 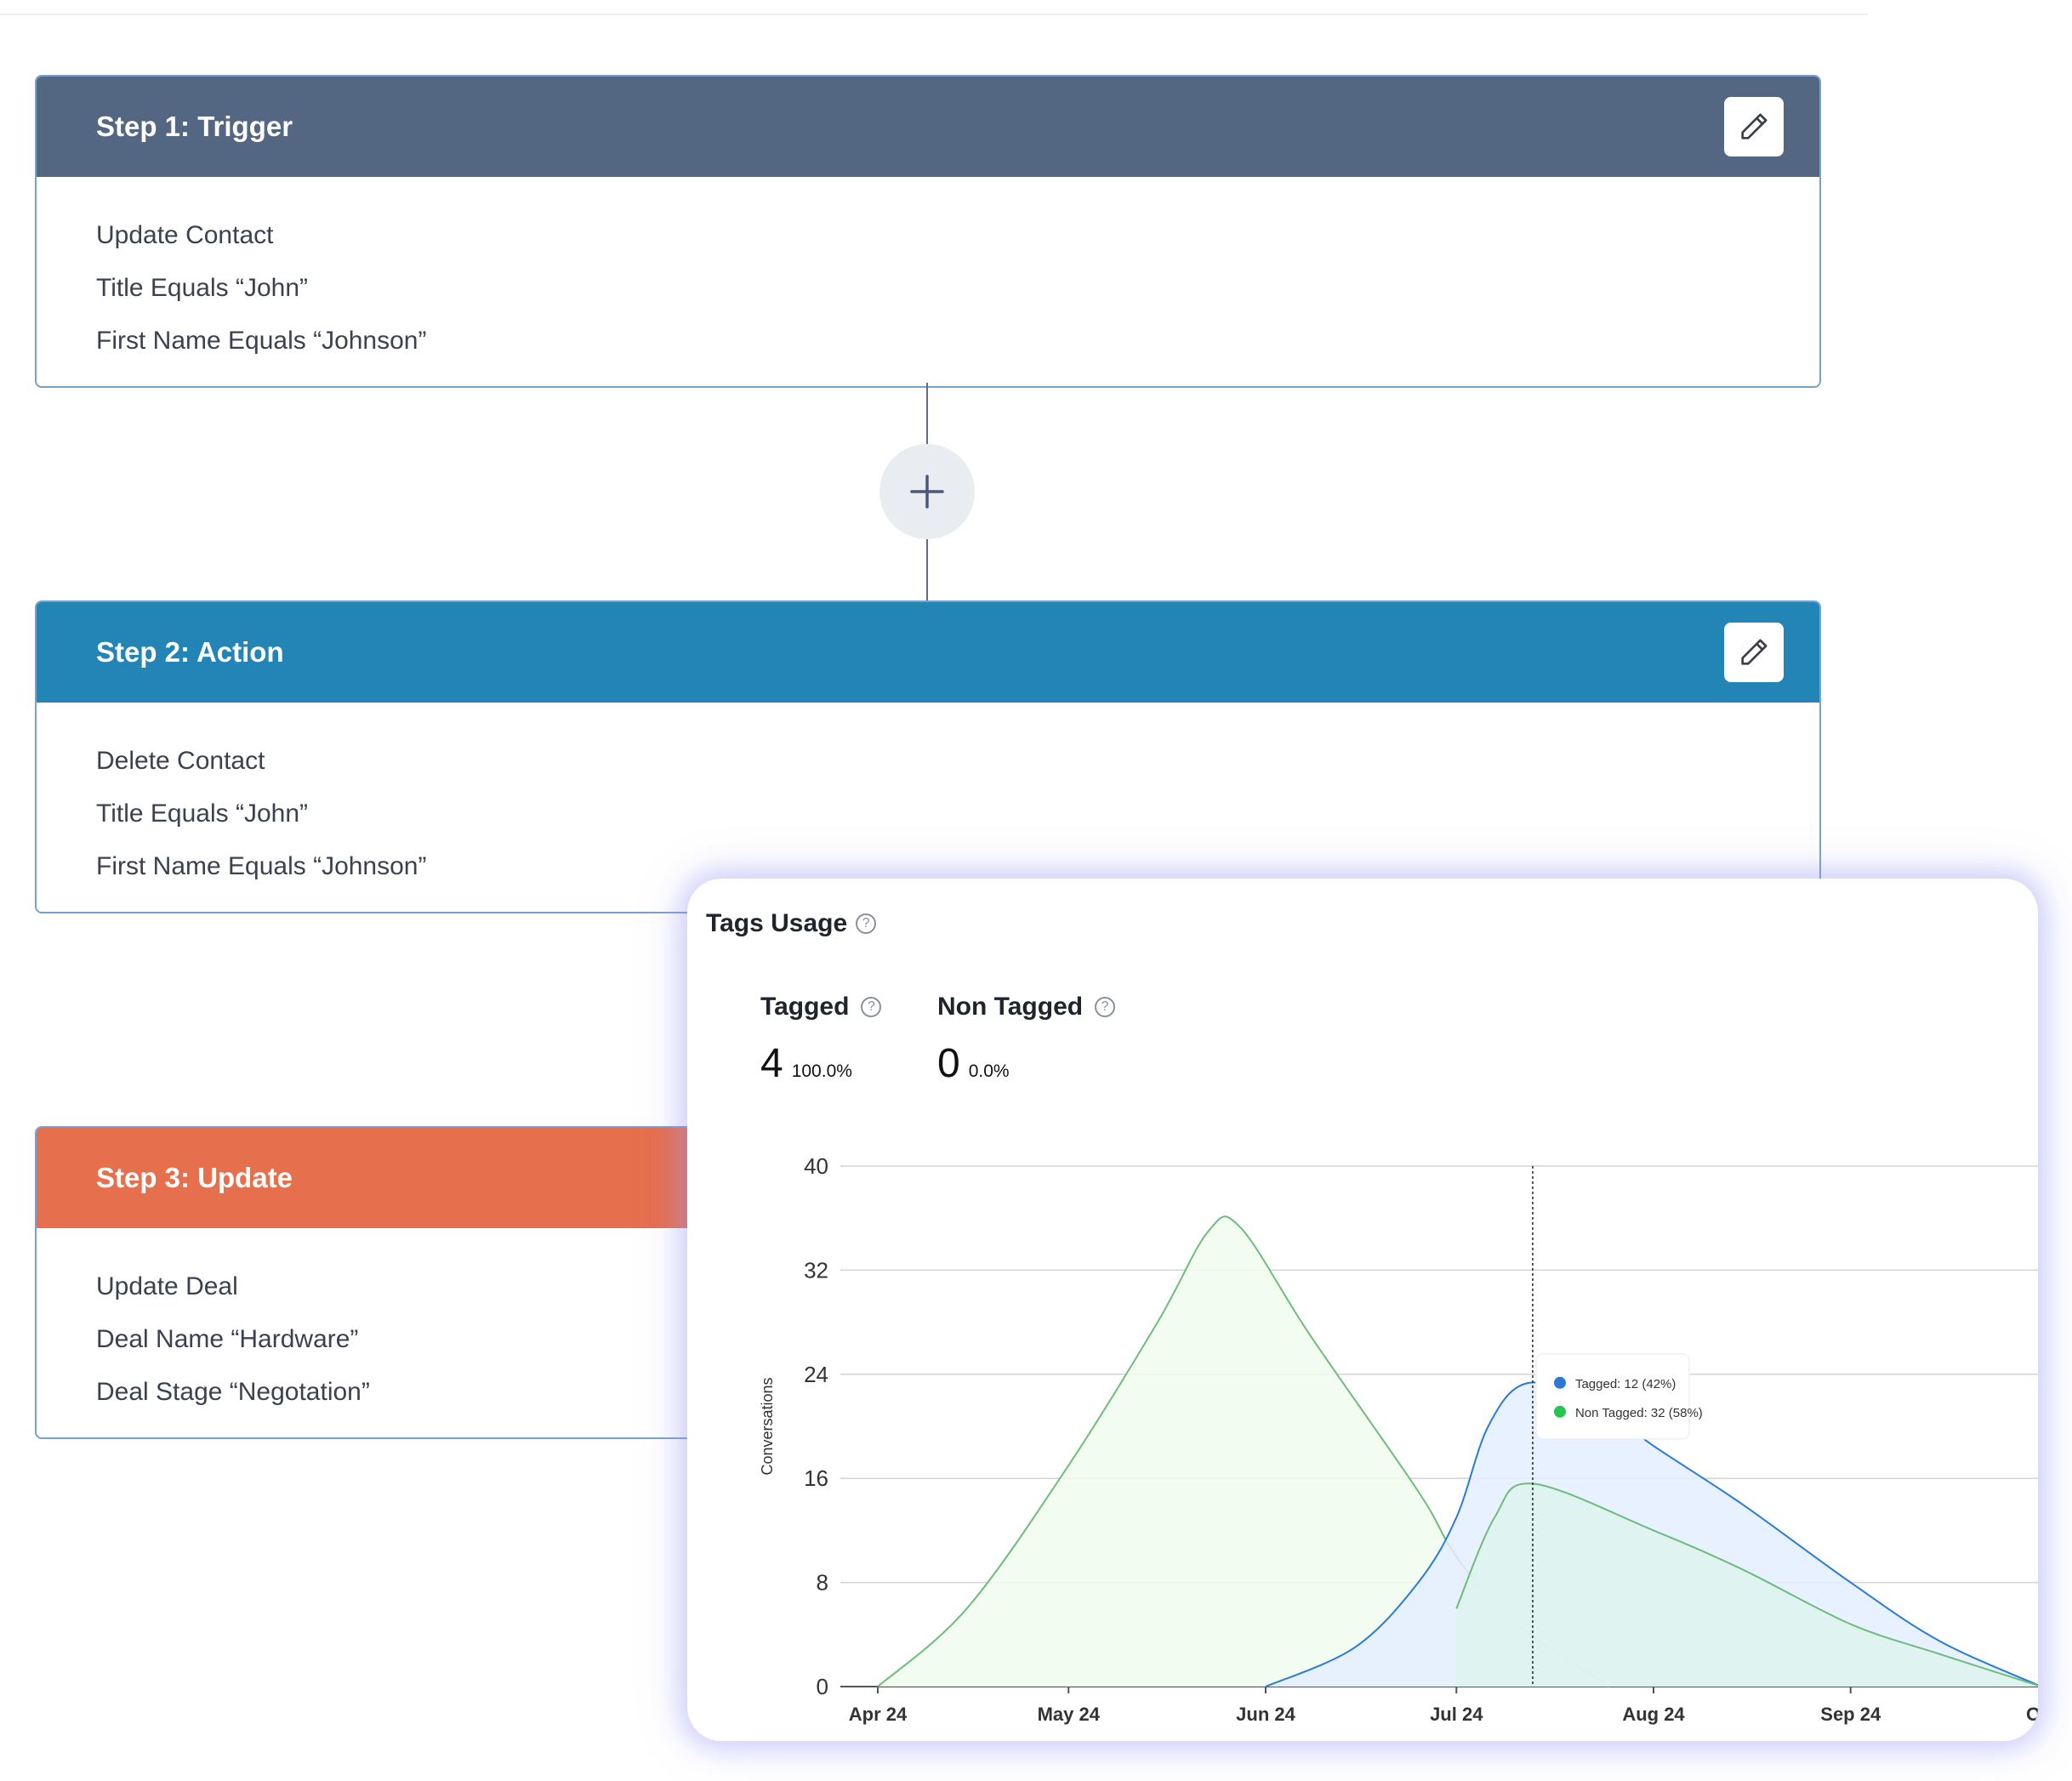 What do you see at coordinates (821, 1071) in the screenshot?
I see `stat-percent: 100.0%` at bounding box center [821, 1071].